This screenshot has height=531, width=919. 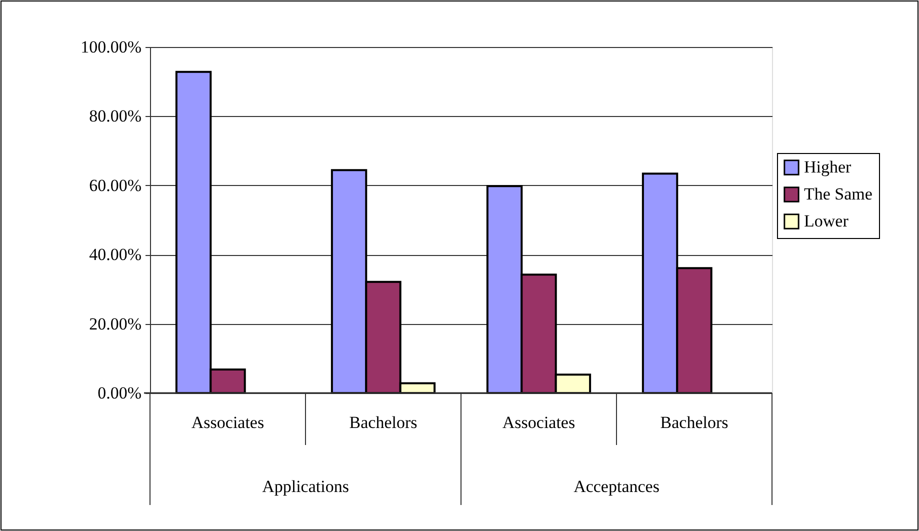 I want to click on legend-label: The Same, so click(x=838, y=194).